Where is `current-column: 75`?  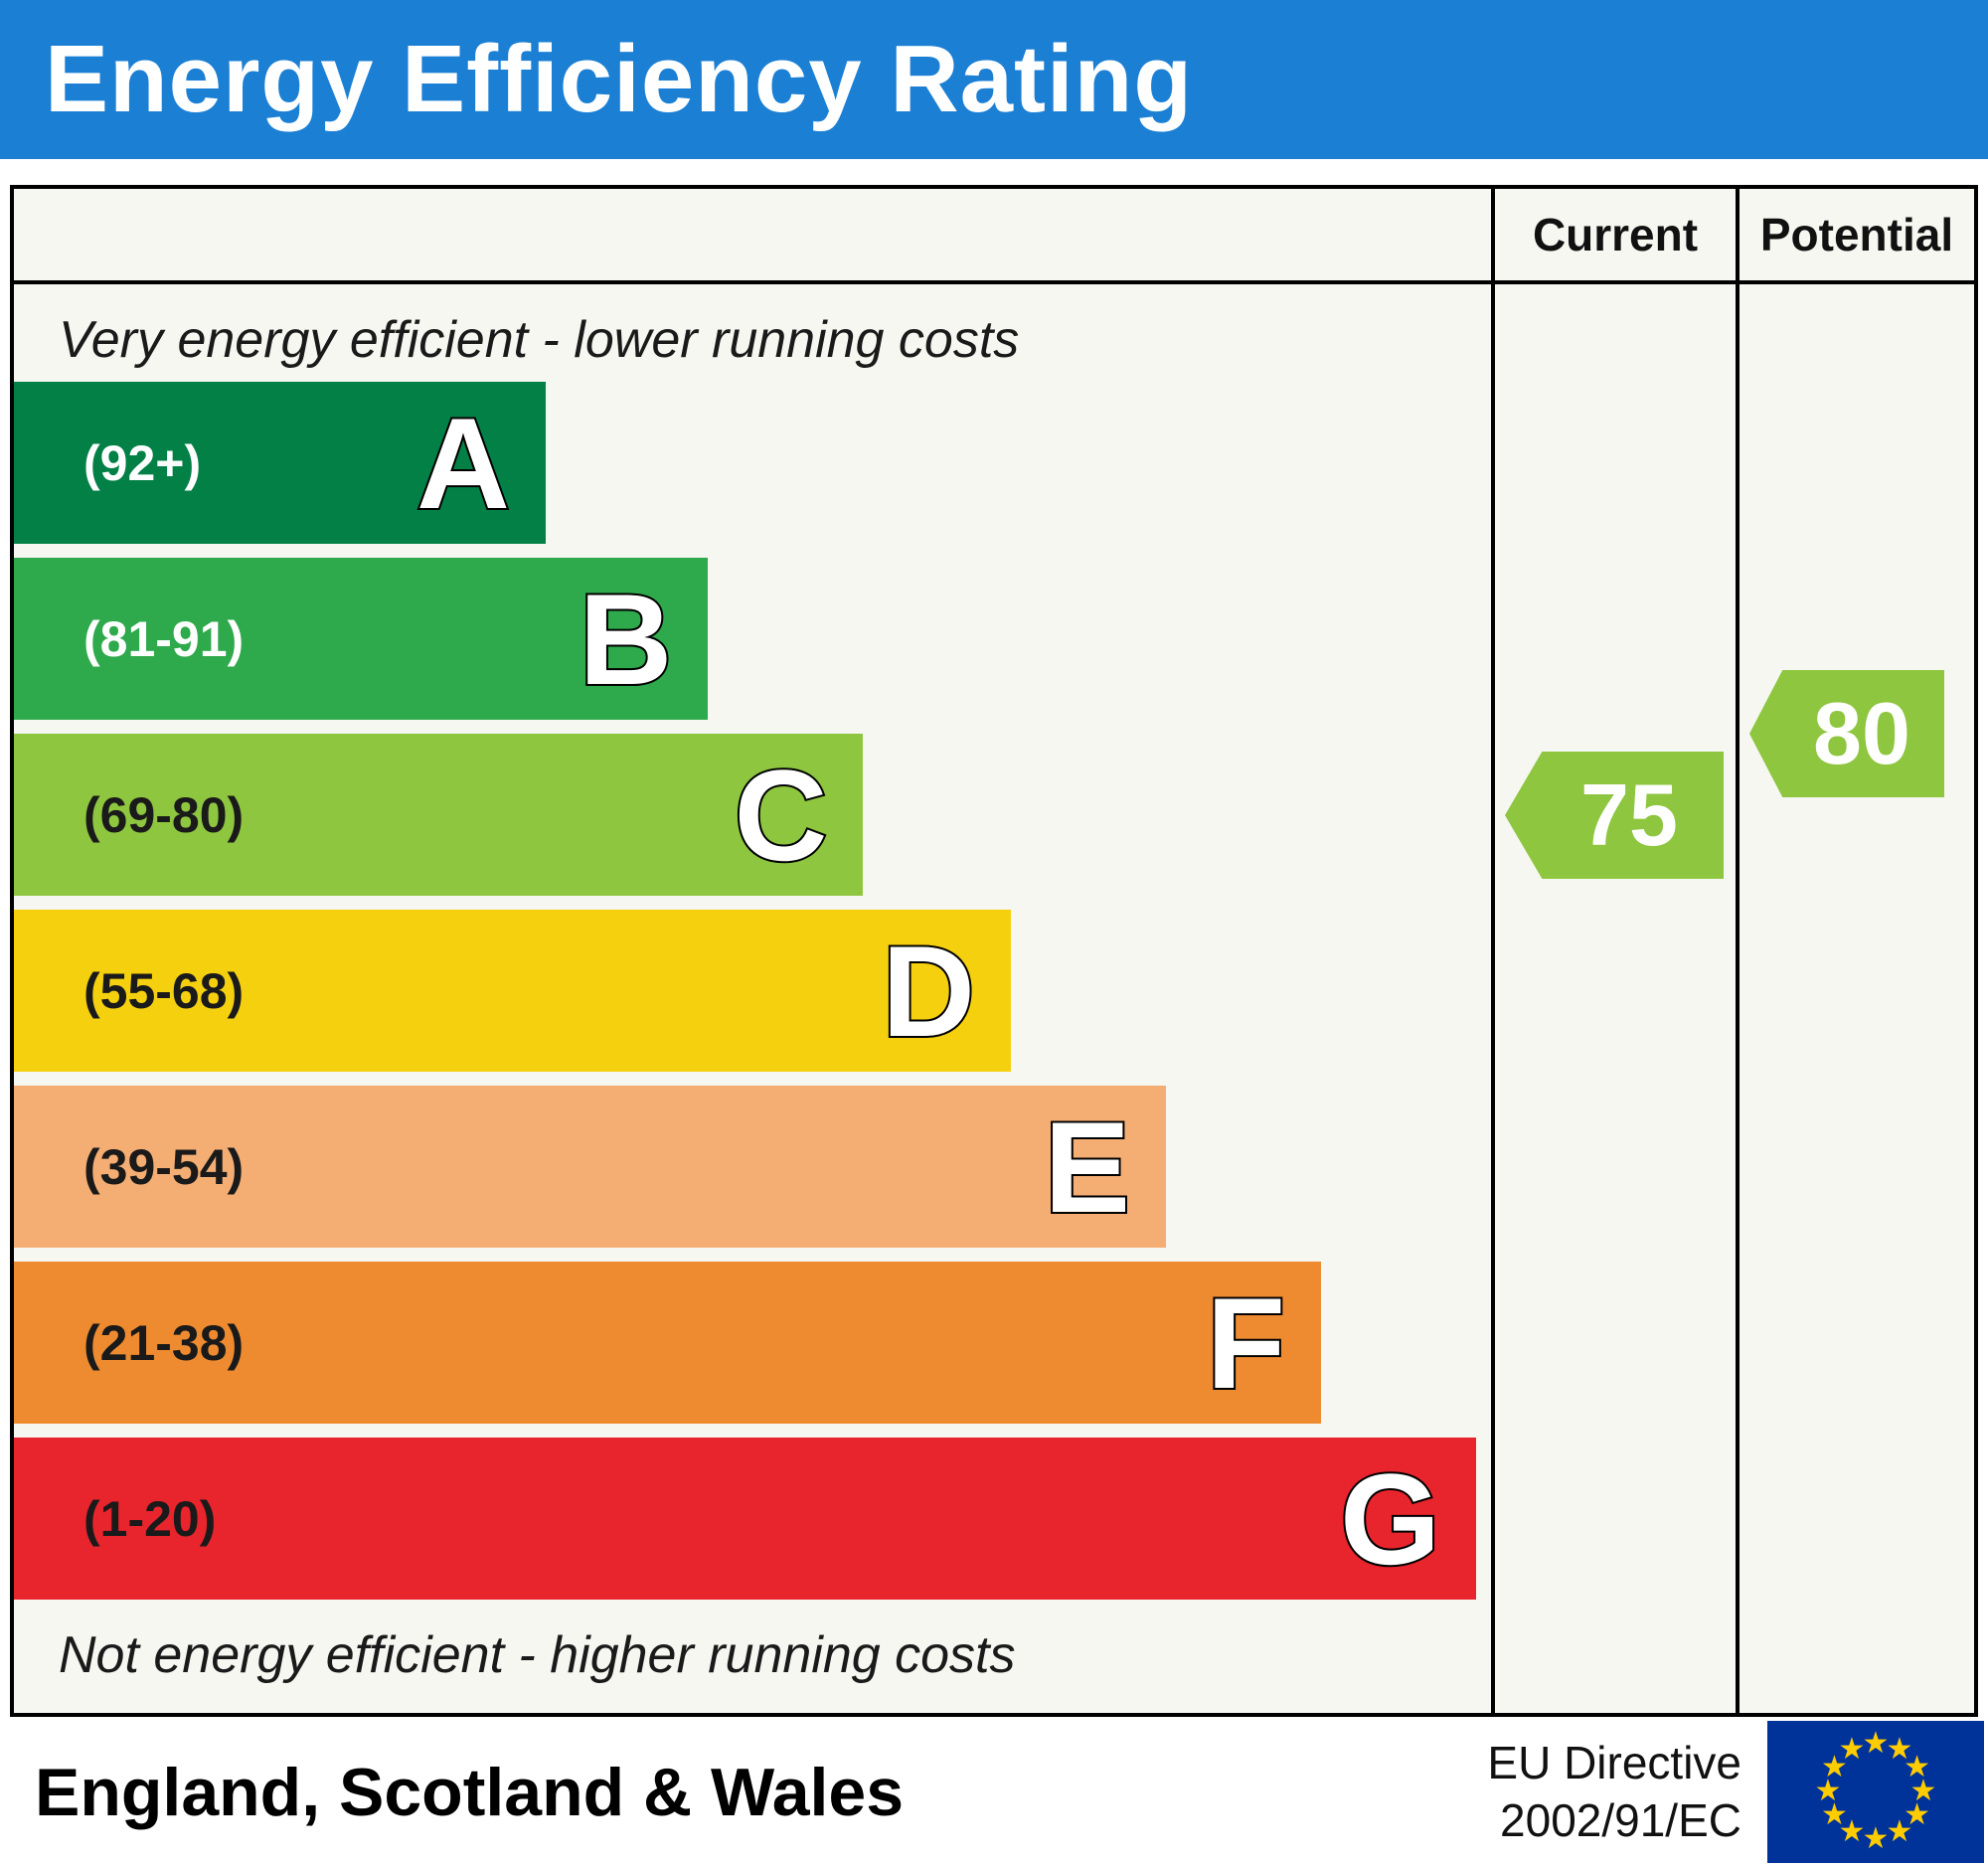 current-column: 75 is located at coordinates (1613, 998).